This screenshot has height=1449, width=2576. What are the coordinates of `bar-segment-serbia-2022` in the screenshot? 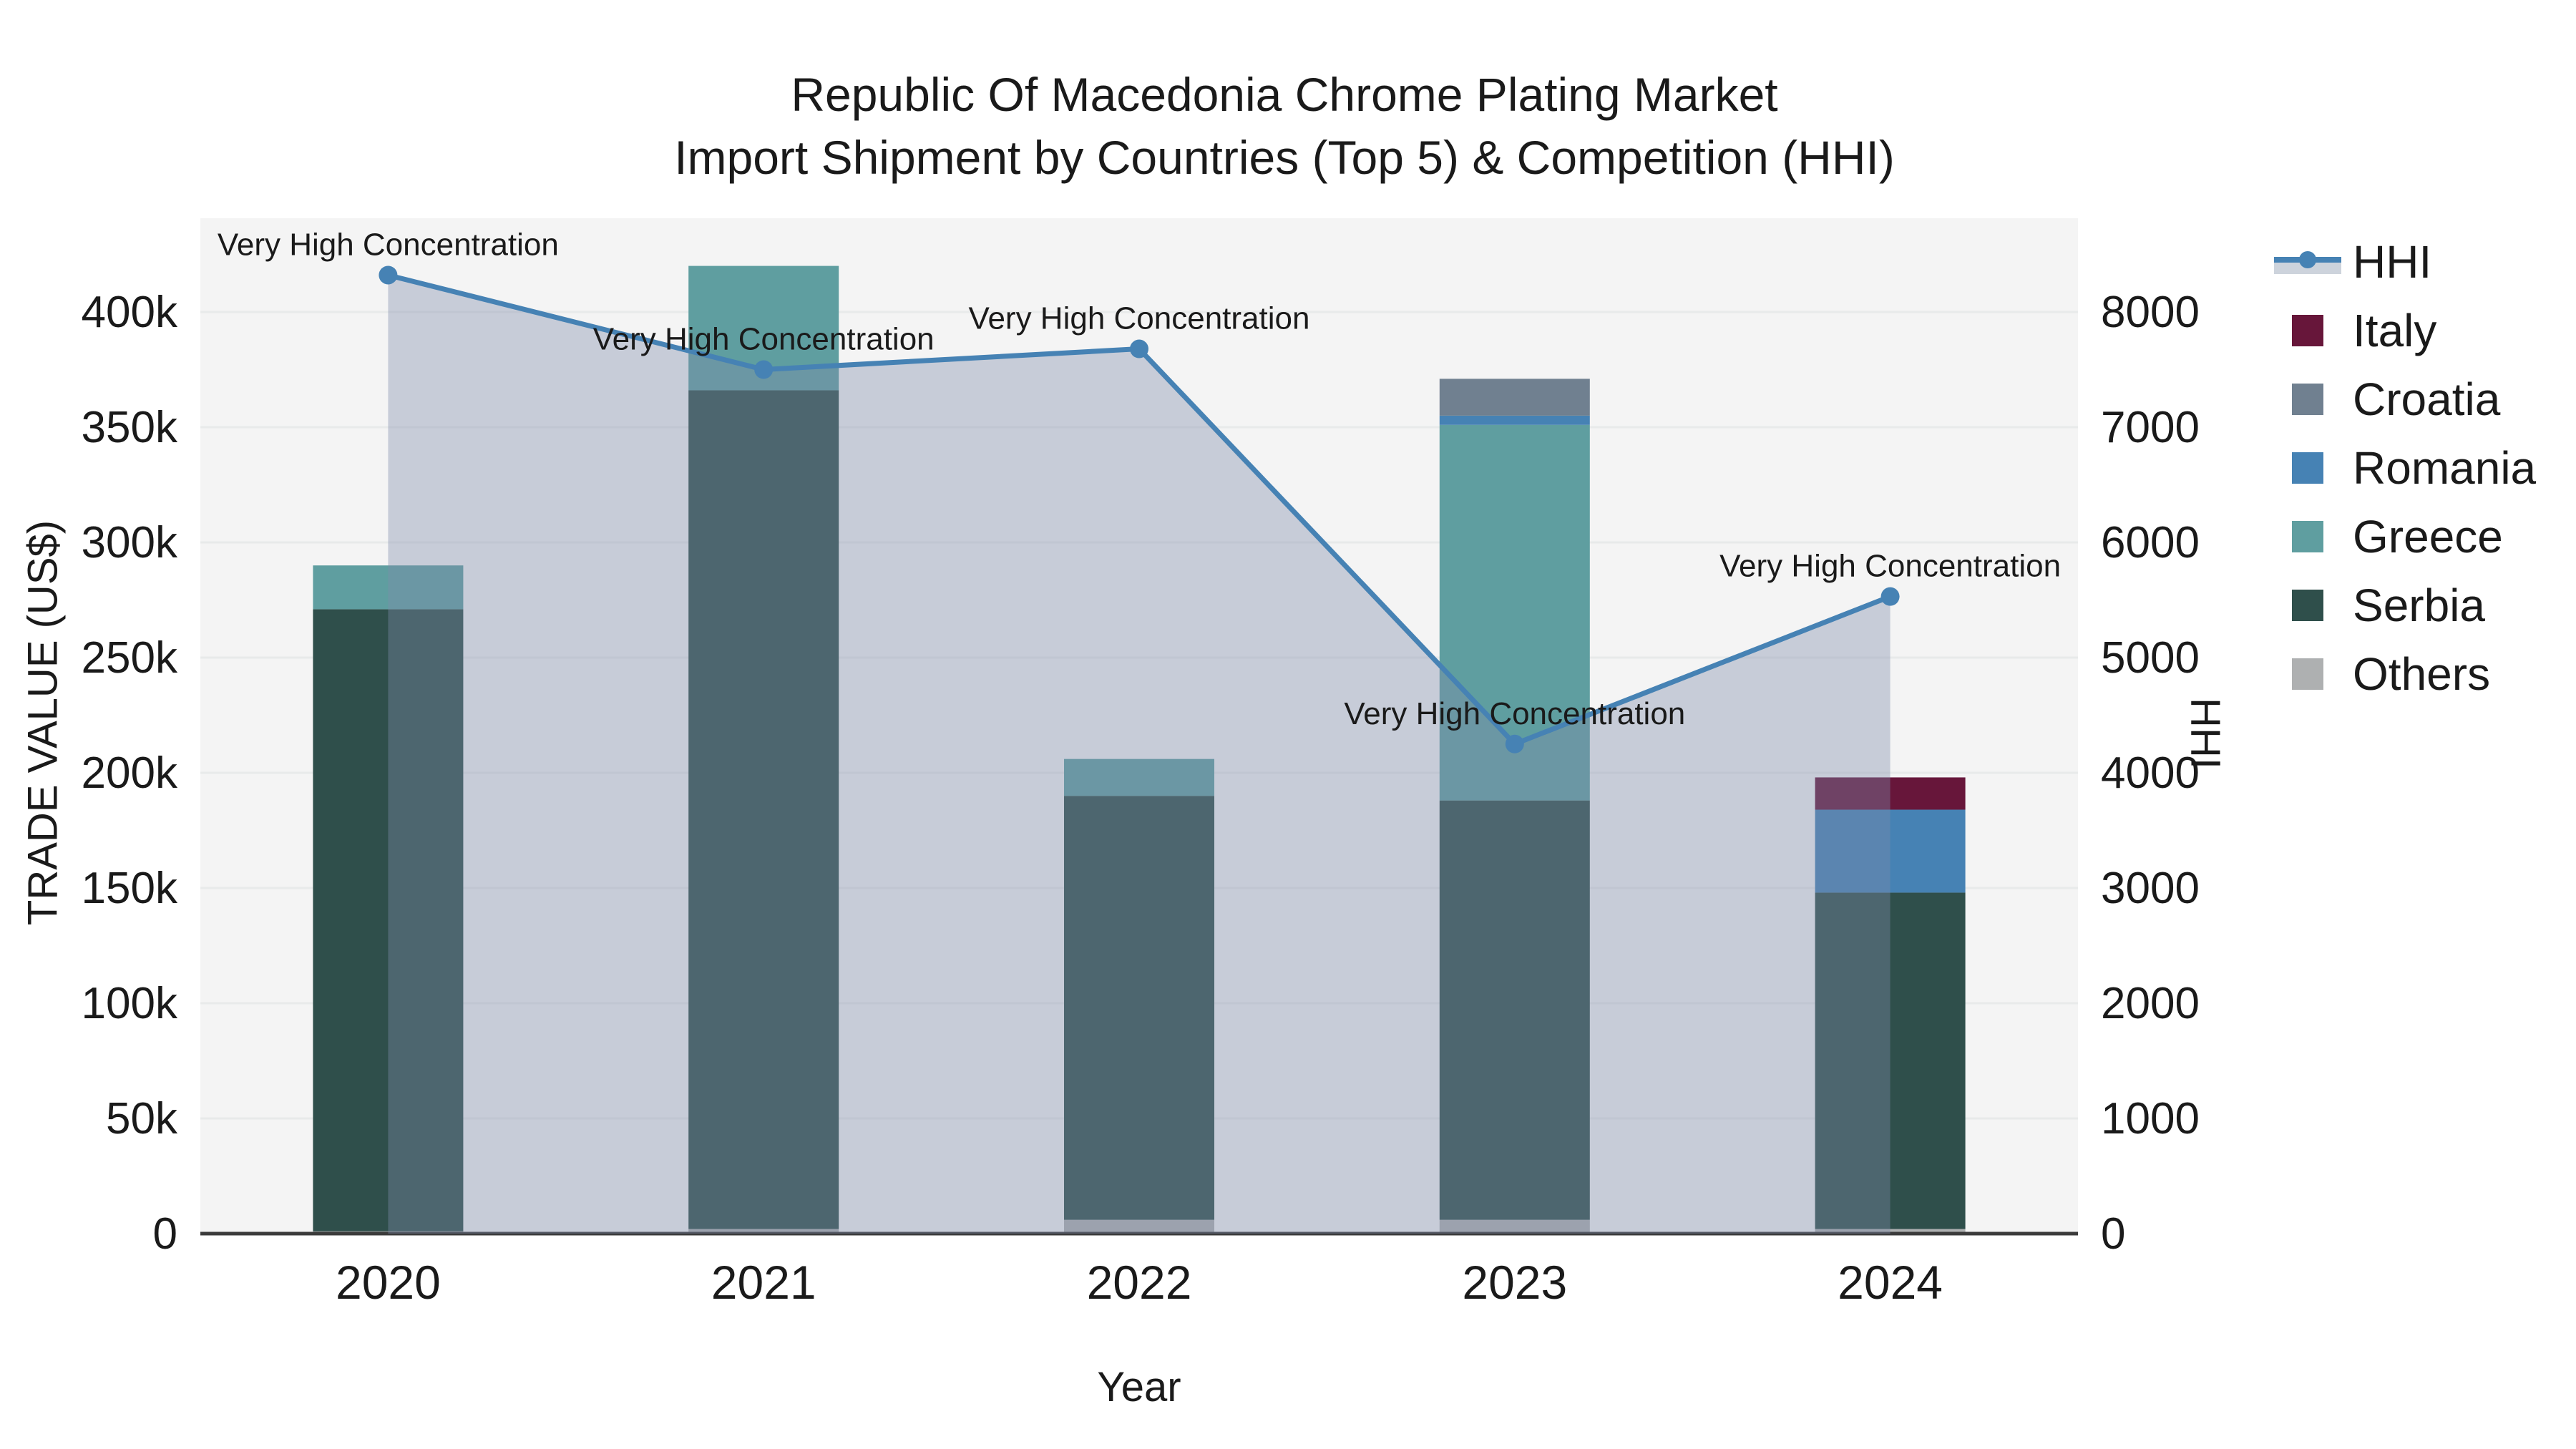 It's located at (1139, 1008).